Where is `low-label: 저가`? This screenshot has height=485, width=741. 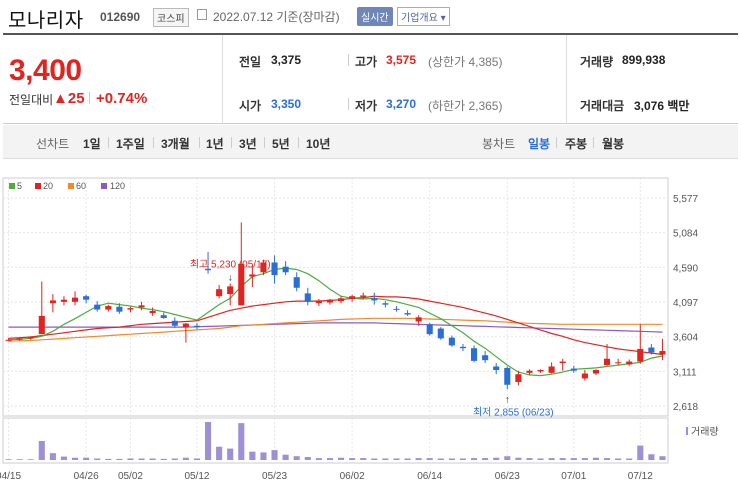 low-label: 저가 is located at coordinates (366, 106).